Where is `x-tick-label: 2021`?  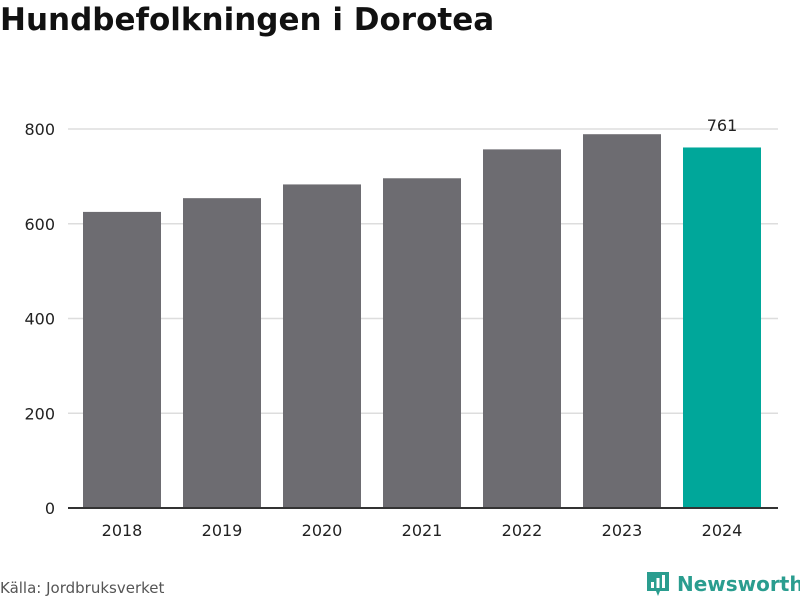 x-tick-label: 2021 is located at coordinates (422, 530).